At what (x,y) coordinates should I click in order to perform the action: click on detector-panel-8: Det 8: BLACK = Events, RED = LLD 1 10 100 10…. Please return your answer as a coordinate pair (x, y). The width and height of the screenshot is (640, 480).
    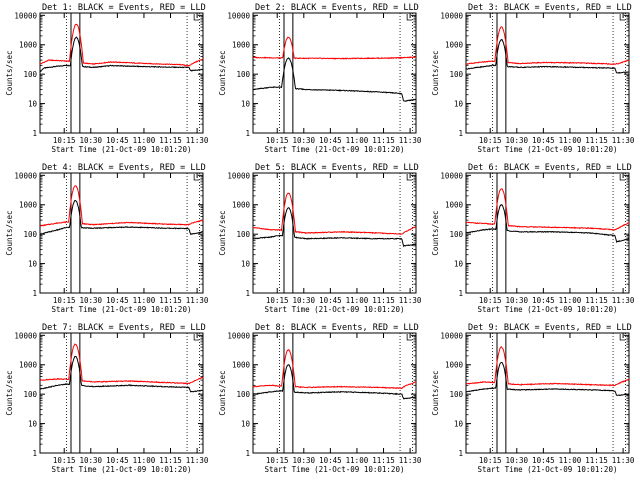
    Looking at the image, I should click on (320, 398).